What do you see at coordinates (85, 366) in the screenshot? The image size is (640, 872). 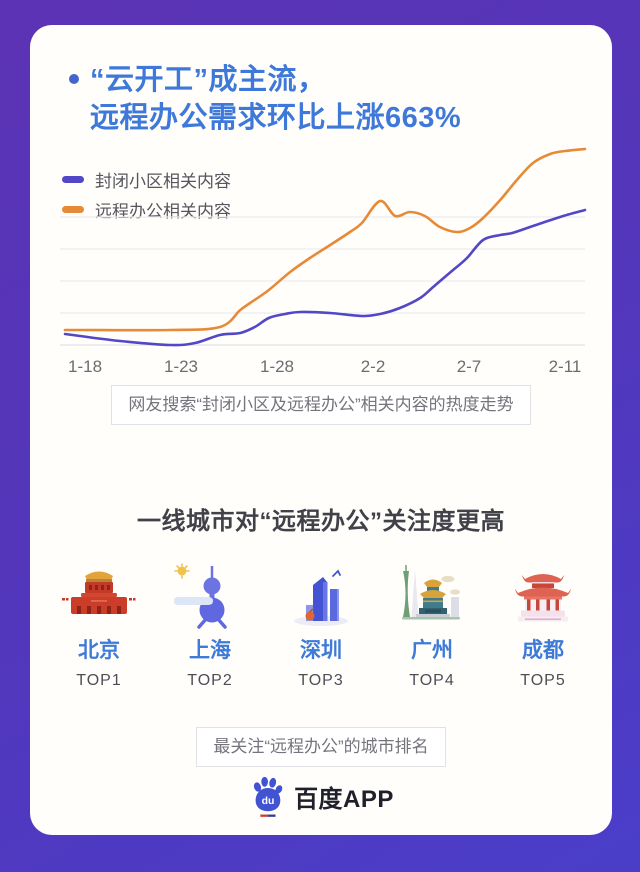 I see `x-axis-tick-label: 1-18` at bounding box center [85, 366].